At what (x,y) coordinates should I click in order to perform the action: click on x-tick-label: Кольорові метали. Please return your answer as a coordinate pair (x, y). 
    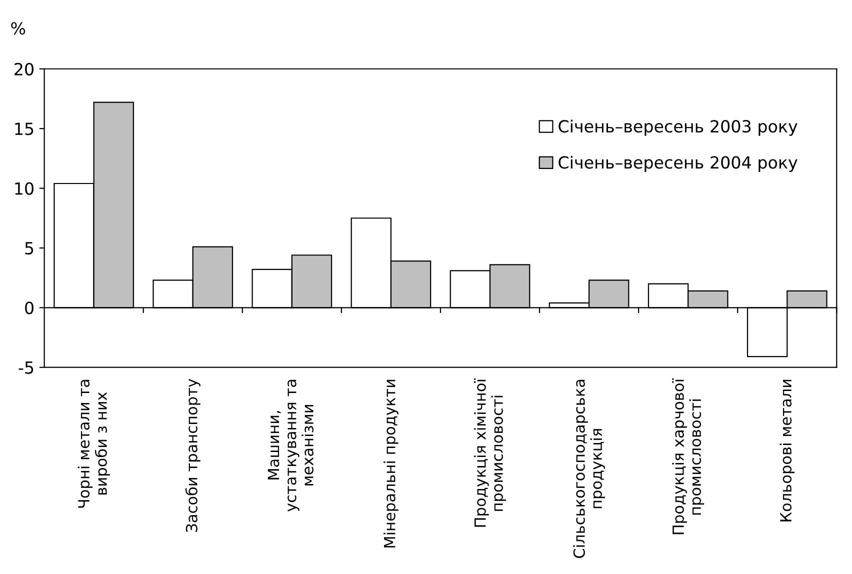
    Looking at the image, I should click on (787, 451).